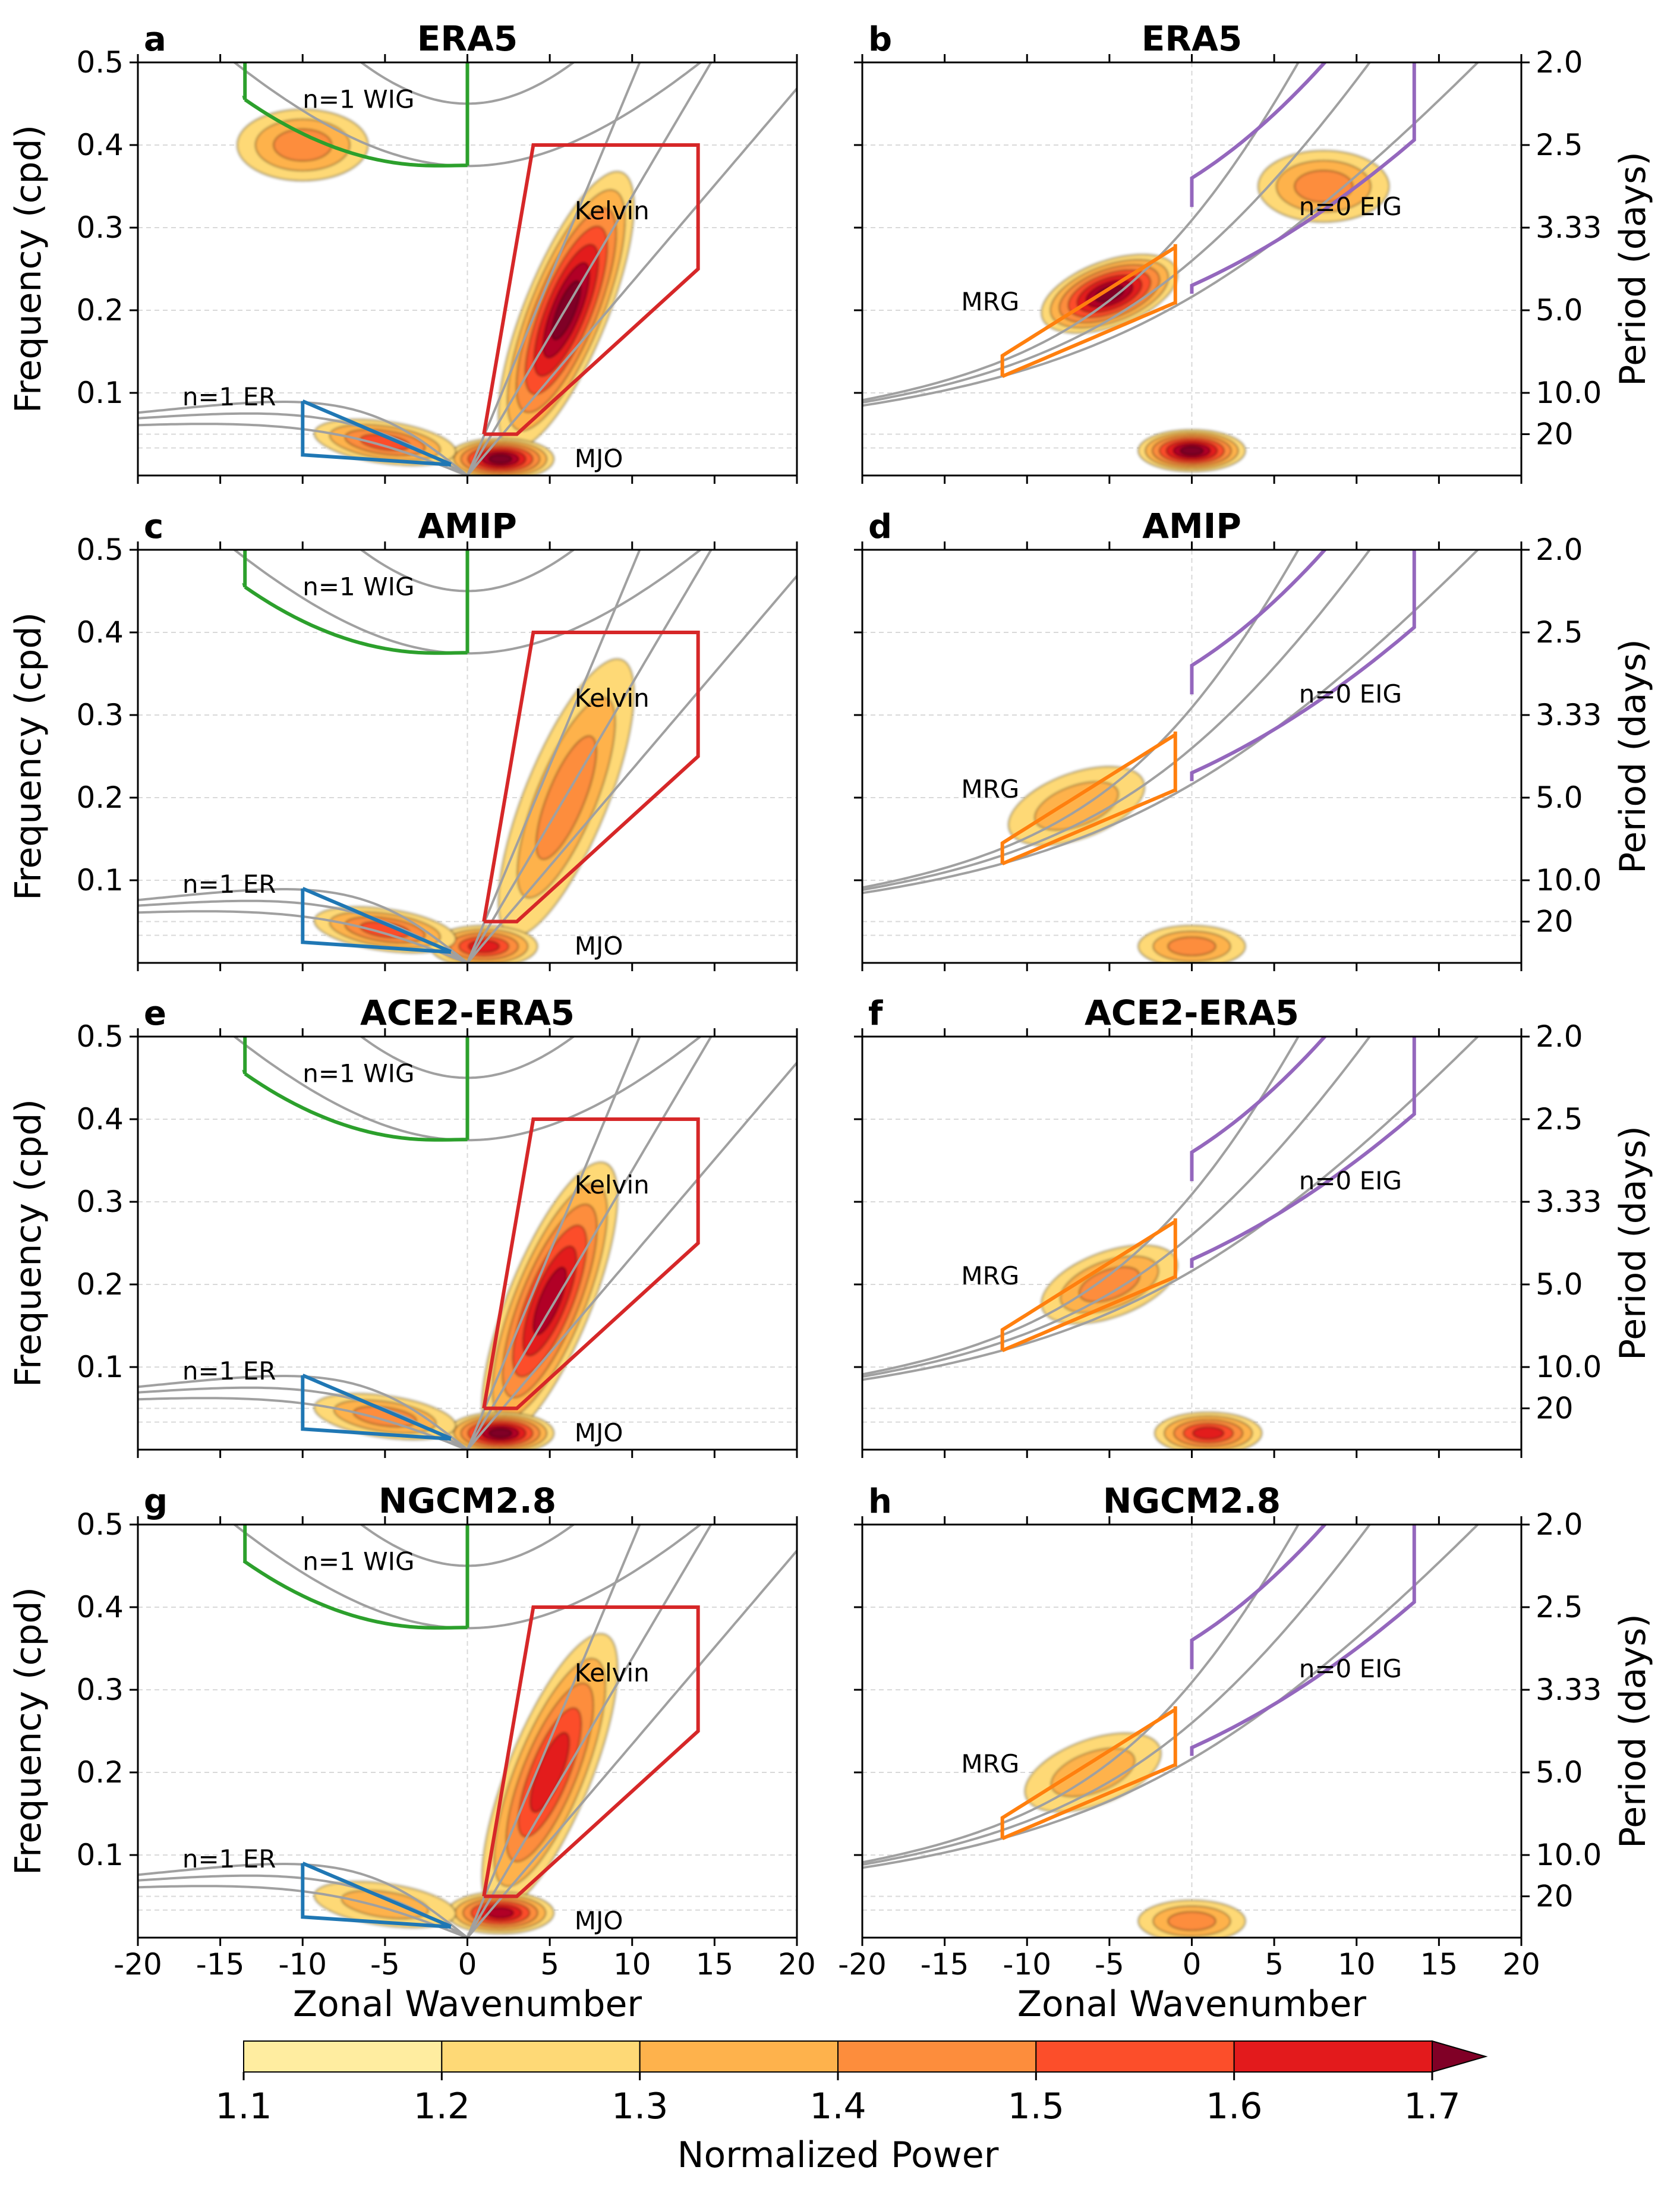 Image resolution: width=1680 pixels, height=2195 pixels. Describe the element at coordinates (612, 210) in the screenshot. I see `label-kelvin: Kelvin` at that location.